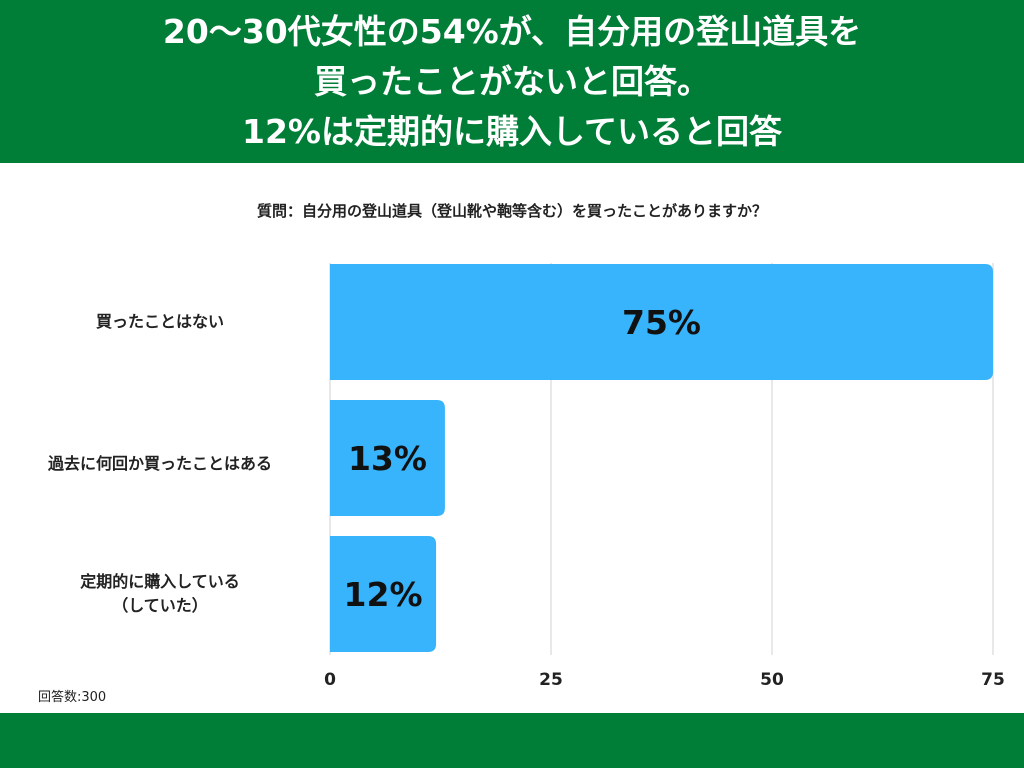 This screenshot has height=768, width=1024. What do you see at coordinates (160, 605) in the screenshot?
I see `category-label-line: （していた）` at bounding box center [160, 605].